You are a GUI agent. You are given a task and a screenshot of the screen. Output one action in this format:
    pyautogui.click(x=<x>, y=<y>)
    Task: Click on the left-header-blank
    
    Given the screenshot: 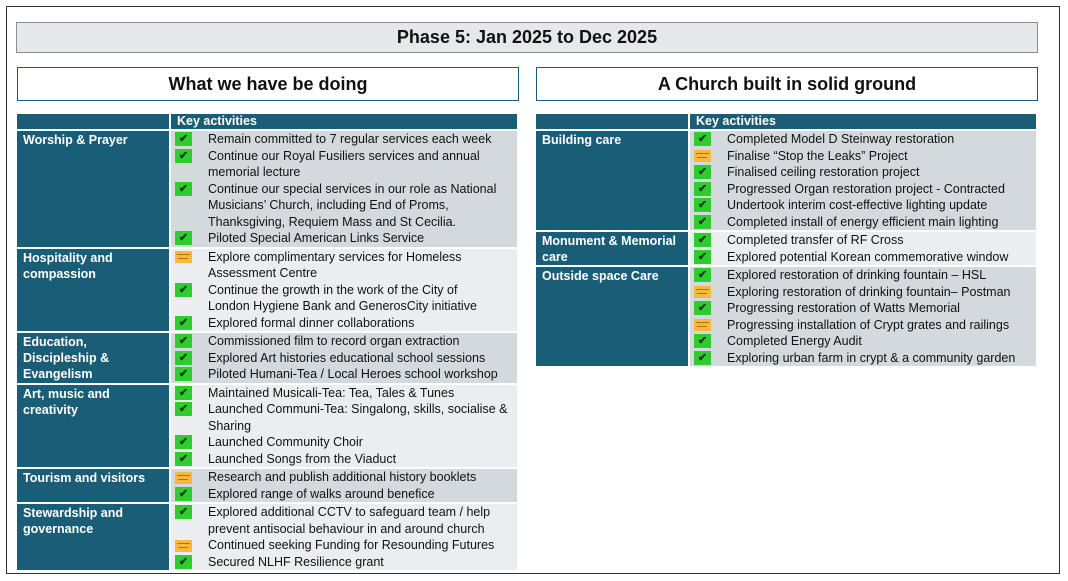 What is the action you would take?
    pyautogui.click(x=93, y=121)
    